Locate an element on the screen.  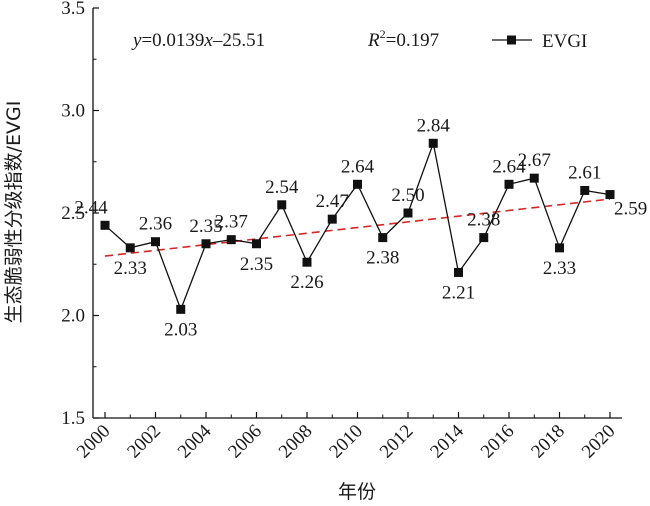
y-tick-label: 1.5 is located at coordinates (73, 418).